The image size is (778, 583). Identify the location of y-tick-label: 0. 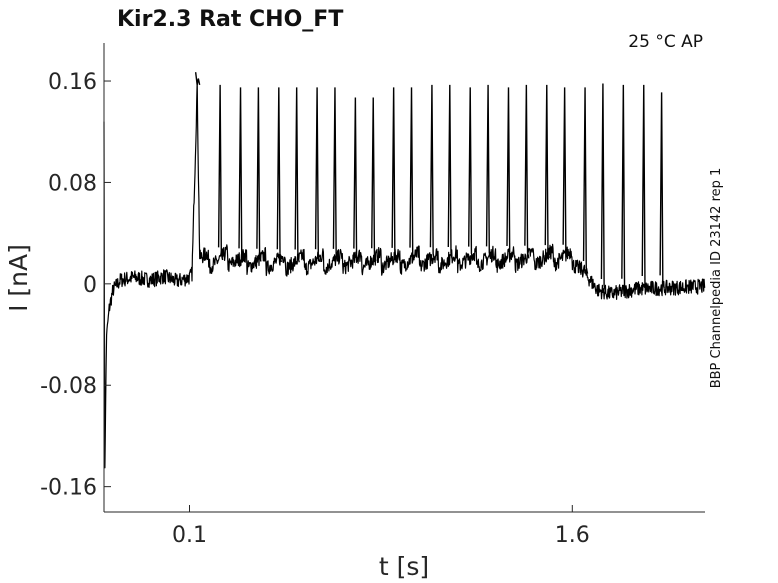
(90, 285).